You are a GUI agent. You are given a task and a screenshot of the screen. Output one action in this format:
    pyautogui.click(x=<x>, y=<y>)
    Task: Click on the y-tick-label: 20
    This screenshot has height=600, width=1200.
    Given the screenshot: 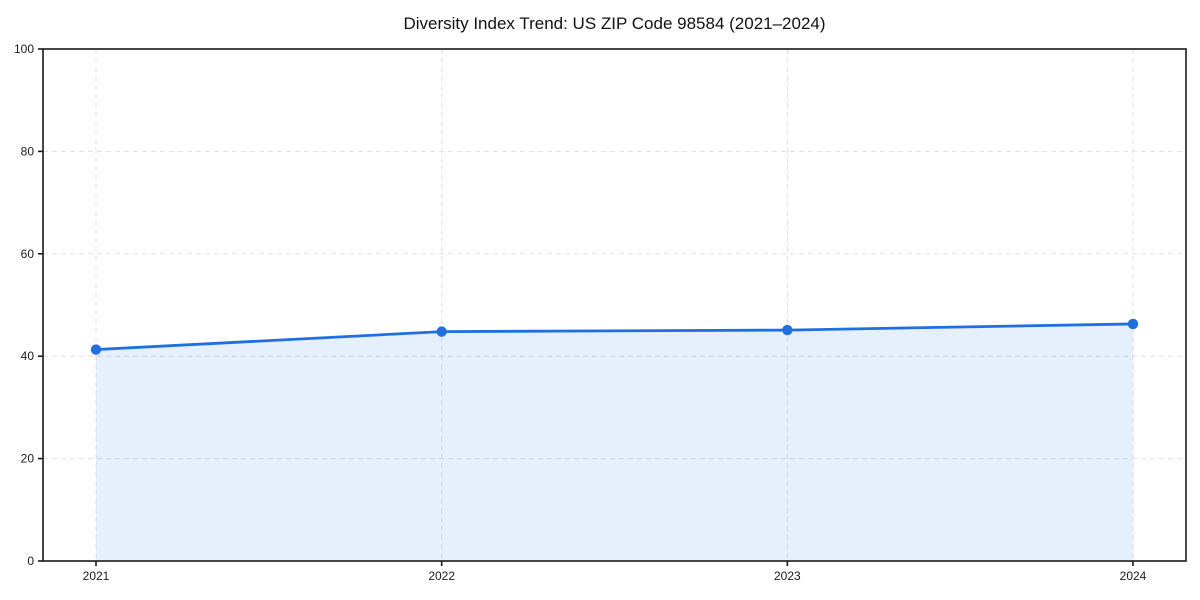 What is the action you would take?
    pyautogui.click(x=28, y=459)
    